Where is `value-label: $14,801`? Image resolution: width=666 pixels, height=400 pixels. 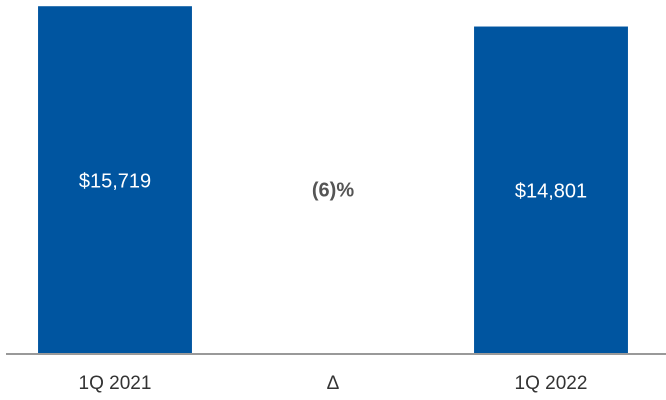 value-label: $14,801 is located at coordinates (551, 192).